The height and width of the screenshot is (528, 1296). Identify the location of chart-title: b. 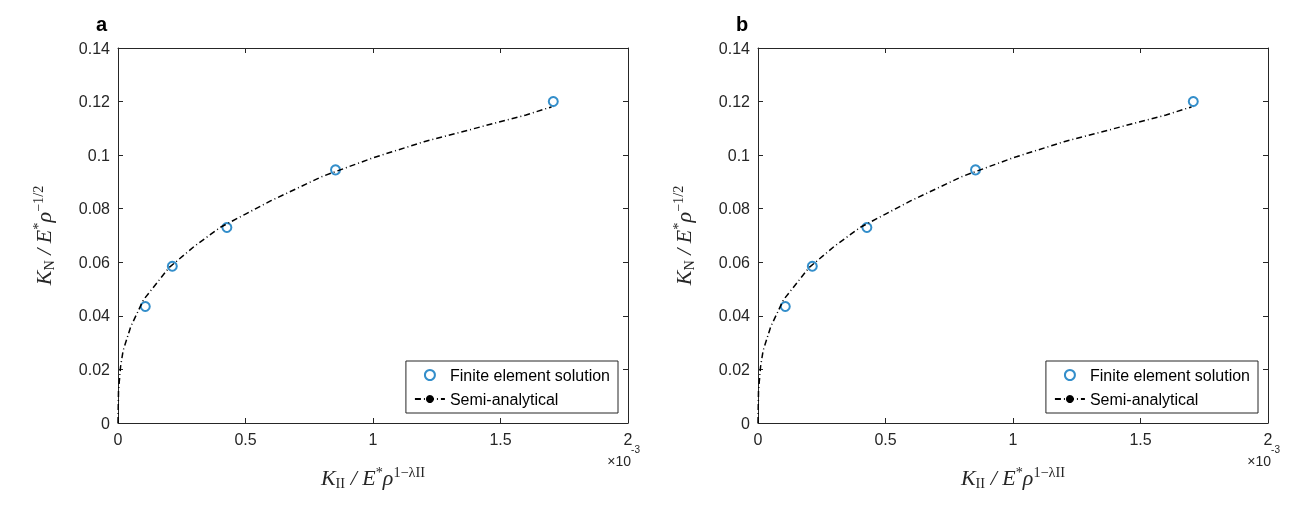
(742, 24).